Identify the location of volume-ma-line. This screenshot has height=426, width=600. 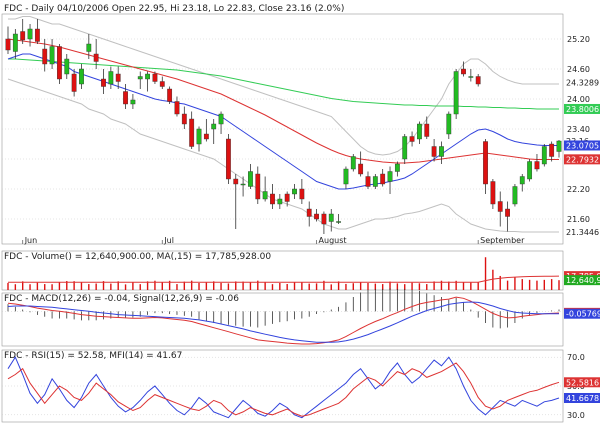
(284, 279).